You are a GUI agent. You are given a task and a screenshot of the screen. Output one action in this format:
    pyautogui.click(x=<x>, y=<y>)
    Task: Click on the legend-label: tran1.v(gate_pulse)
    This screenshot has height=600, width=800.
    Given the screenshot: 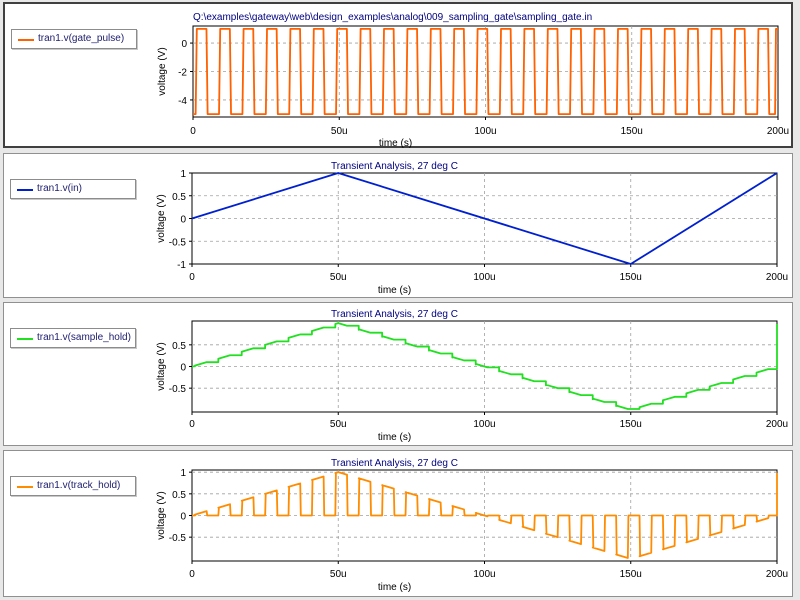 What is the action you would take?
    pyautogui.click(x=81, y=38)
    